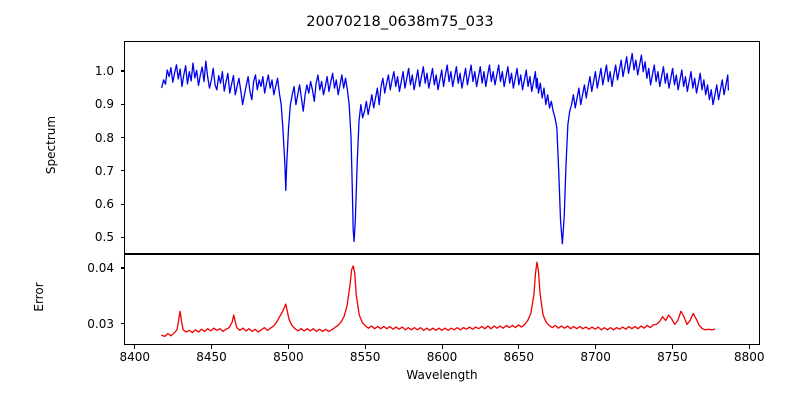 The width and height of the screenshot is (800, 400). Describe the element at coordinates (400, 22) in the screenshot. I see `chart-title: 20070218_0638m75_033` at that location.